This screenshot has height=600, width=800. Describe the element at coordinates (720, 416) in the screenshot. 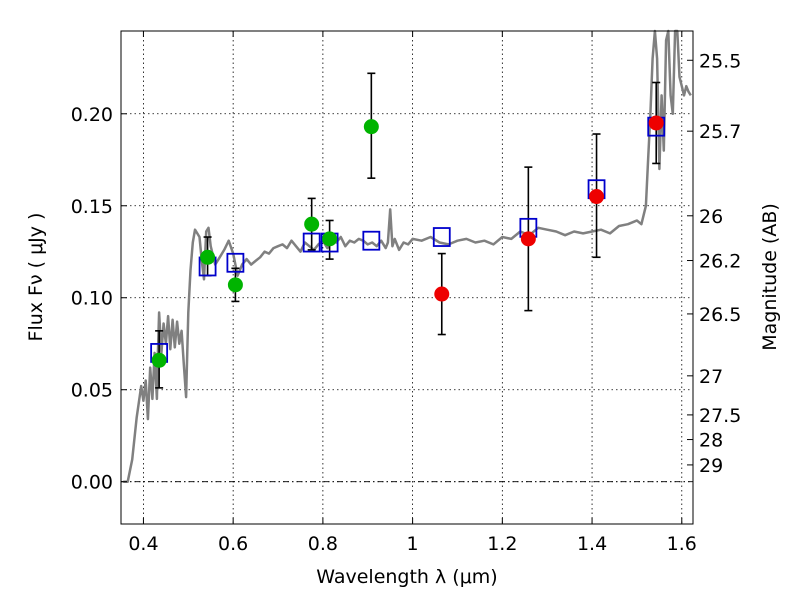

I see `right-tick-label: 27.5` at that location.